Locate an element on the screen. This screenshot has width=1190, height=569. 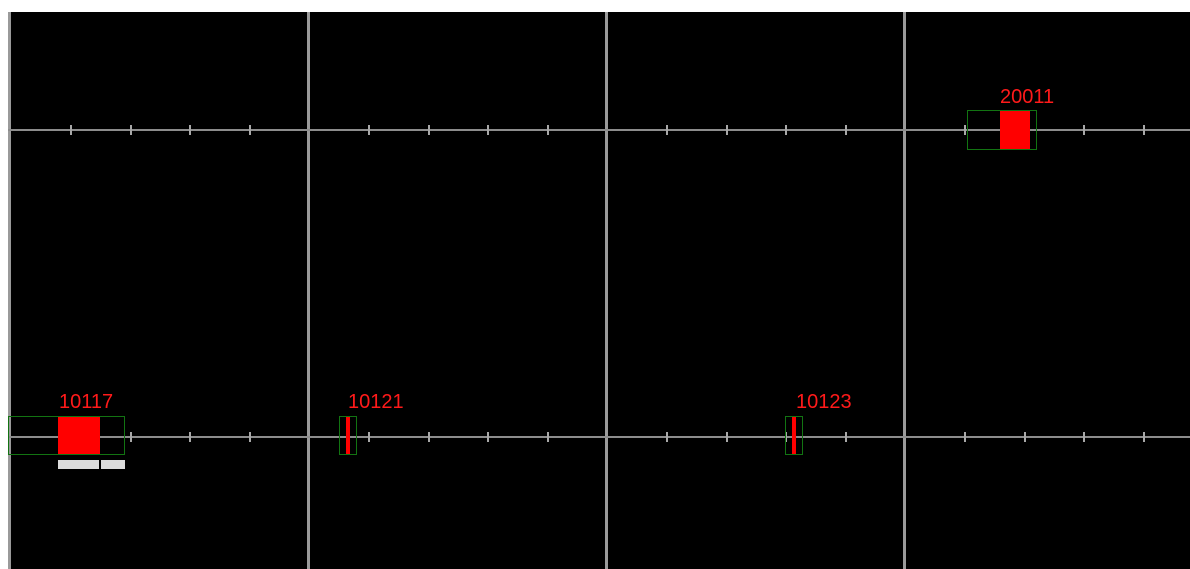
train-label-10117: 10117 is located at coordinates (86, 402).